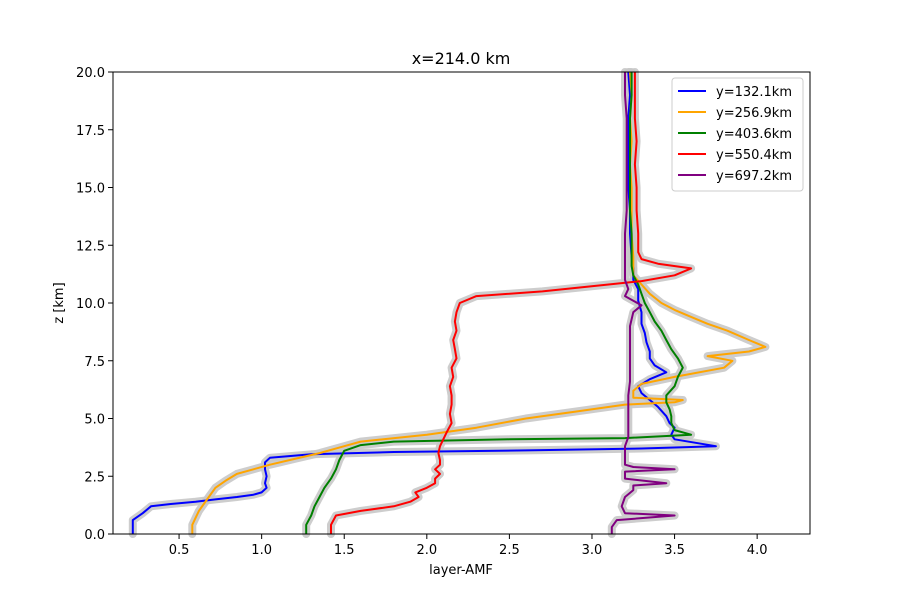  Describe the element at coordinates (754, 92) in the screenshot. I see `legend-entry-label: y=132.1km` at that location.